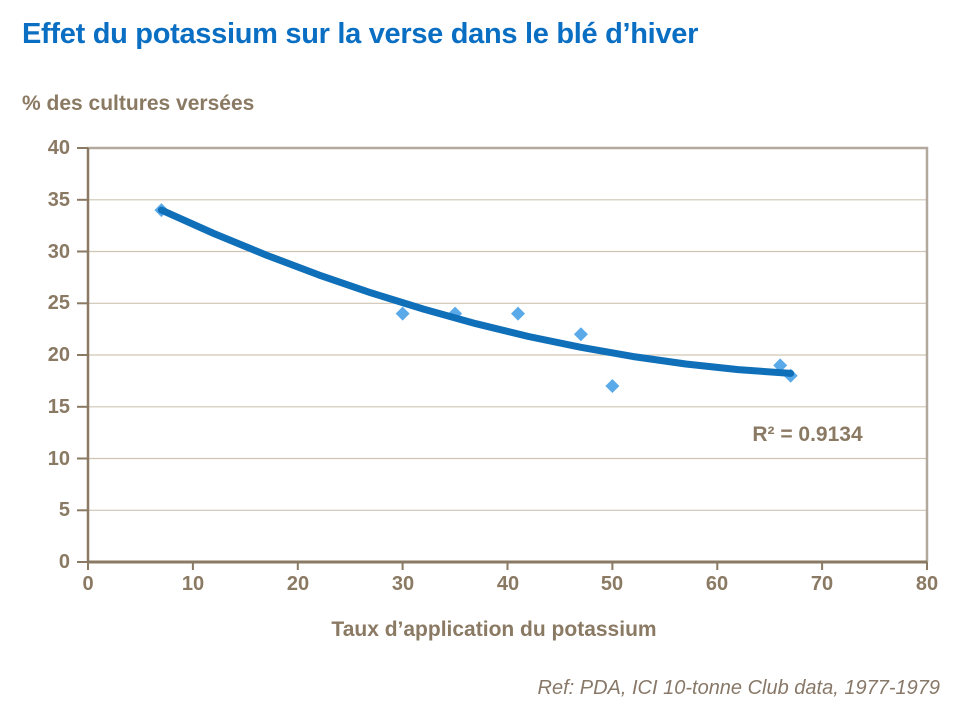 The image size is (960, 720). Describe the element at coordinates (612, 584) in the screenshot. I see `x-tick-label: 50` at that location.